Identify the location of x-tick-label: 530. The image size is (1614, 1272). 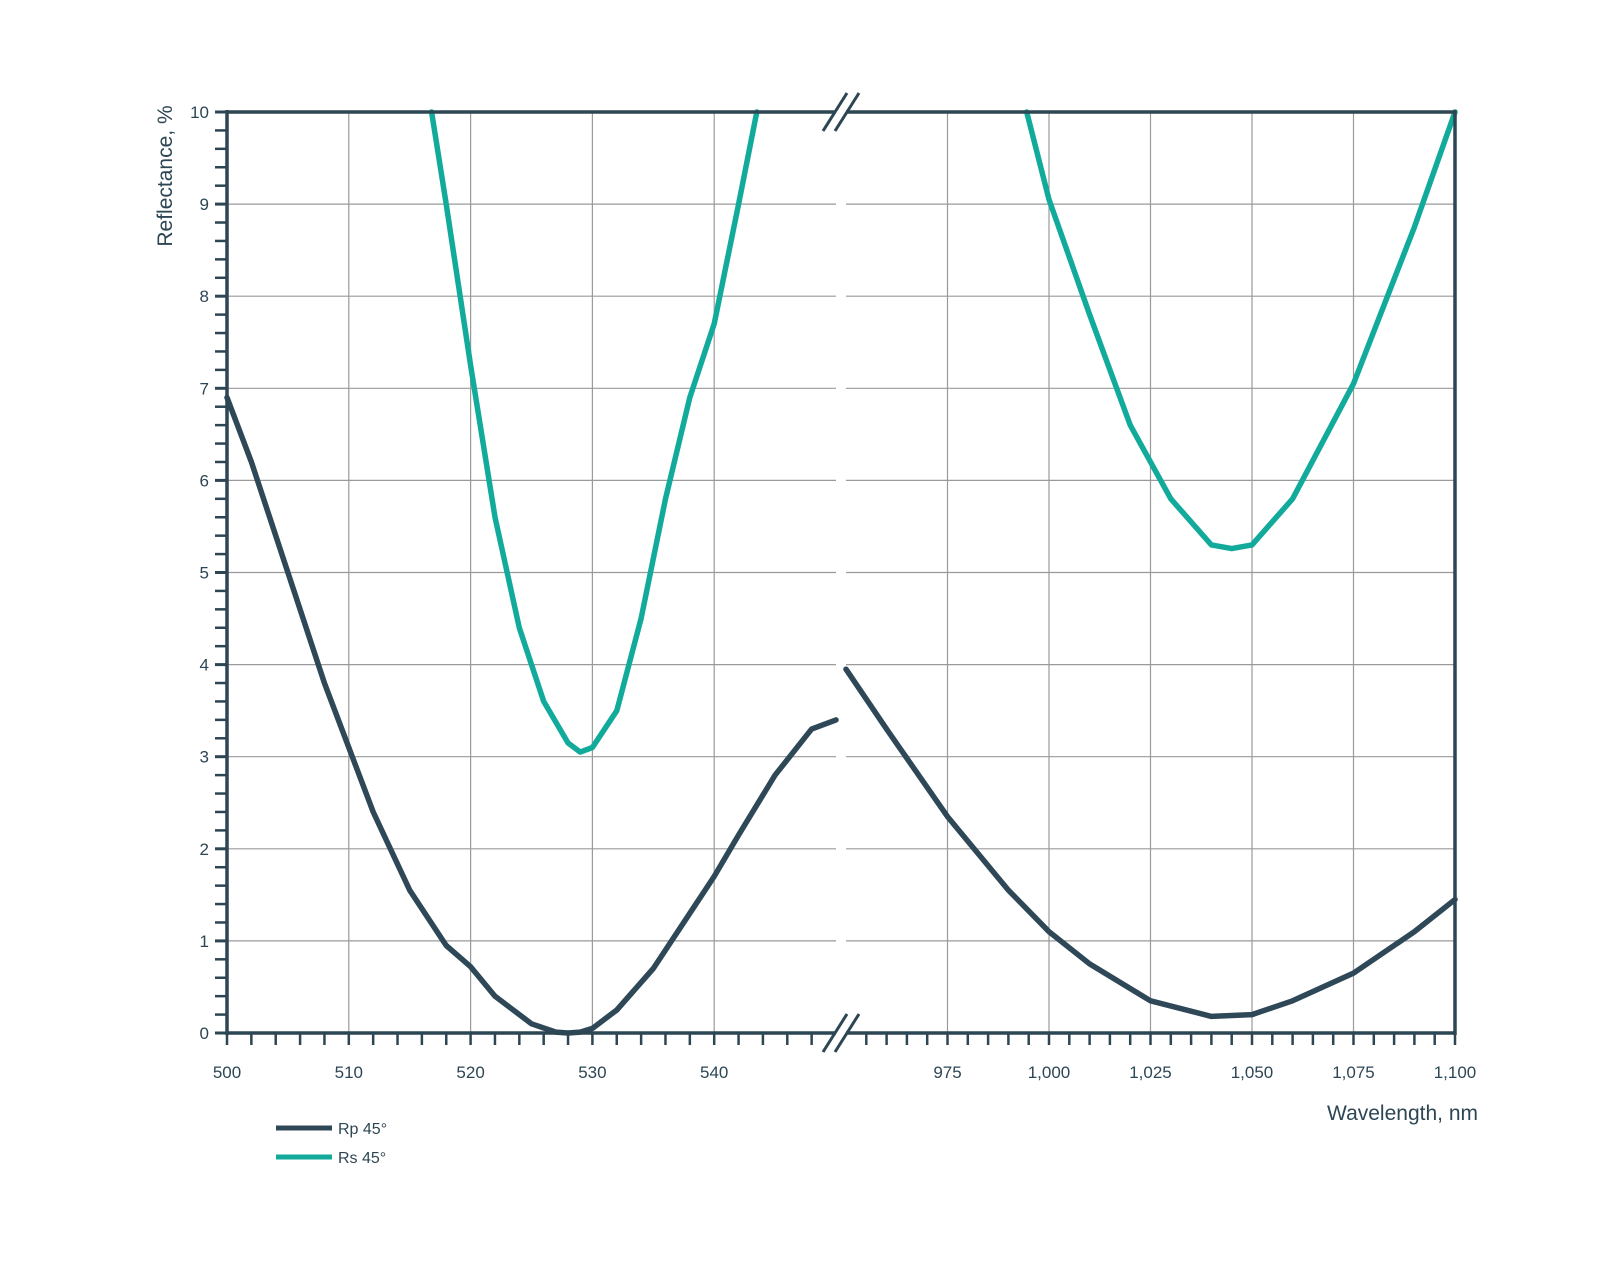
(592, 1072).